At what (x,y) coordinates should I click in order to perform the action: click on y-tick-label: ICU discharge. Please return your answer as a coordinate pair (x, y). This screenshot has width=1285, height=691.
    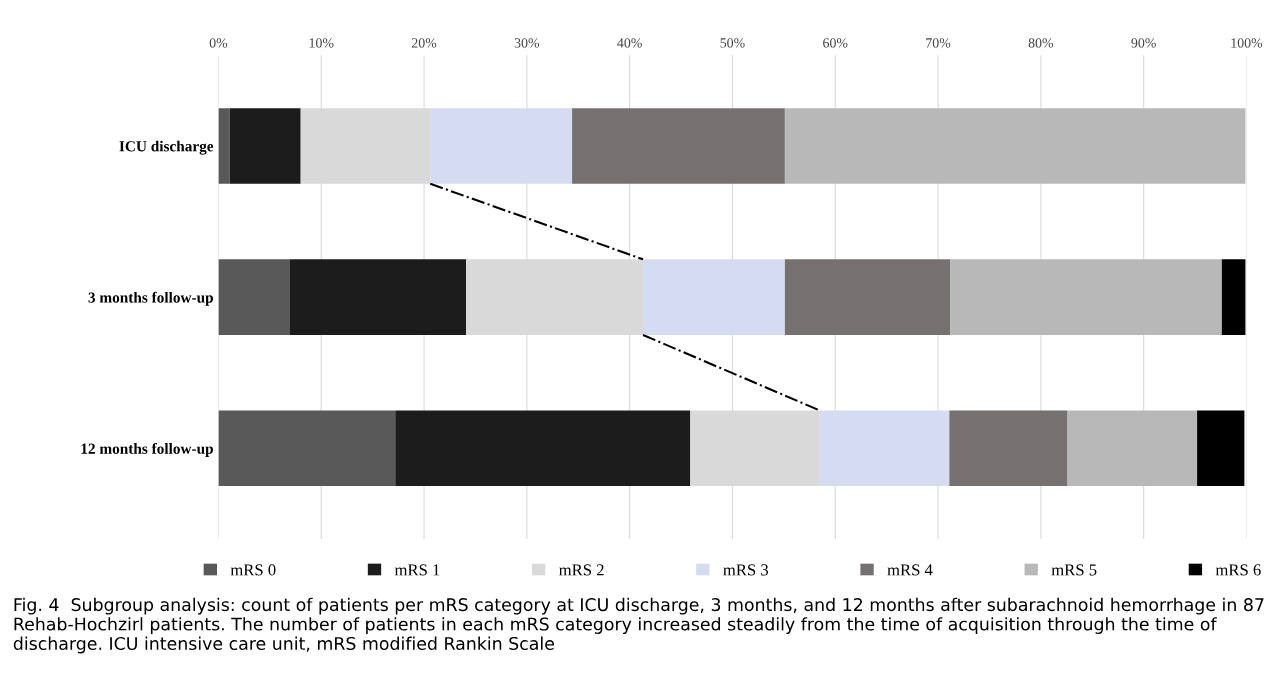
    Looking at the image, I should click on (166, 147).